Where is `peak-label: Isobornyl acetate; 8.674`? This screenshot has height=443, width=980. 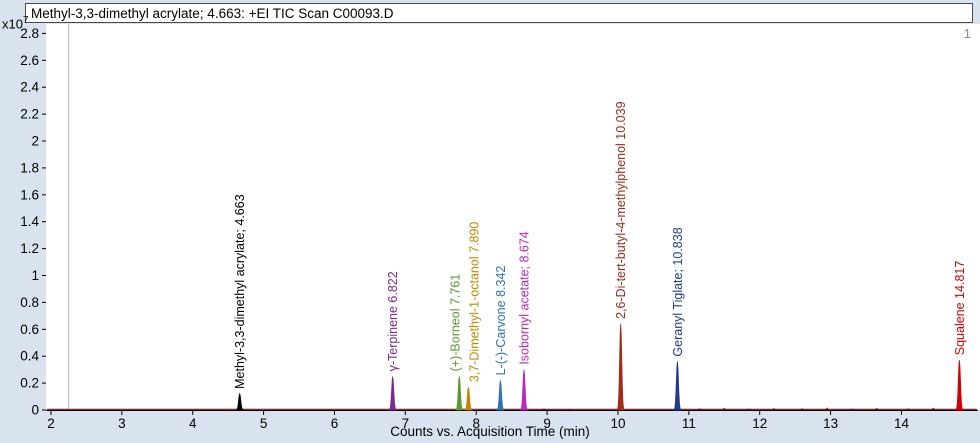
peak-label: Isobornyl acetate; 8.674 is located at coordinates (524, 297).